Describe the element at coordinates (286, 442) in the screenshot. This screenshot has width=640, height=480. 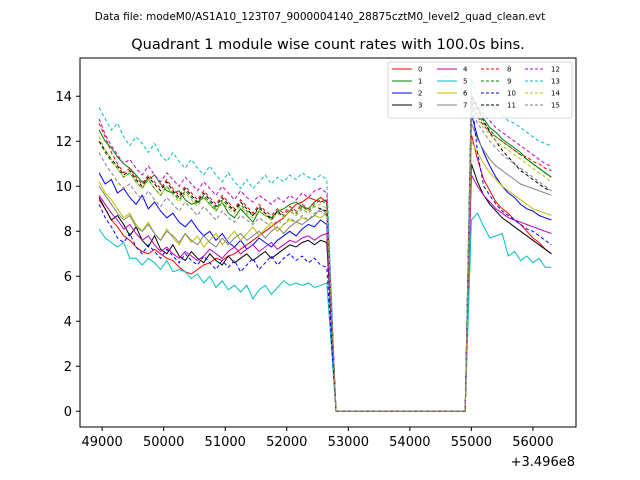
I see `x-tick-label: 52000` at that location.